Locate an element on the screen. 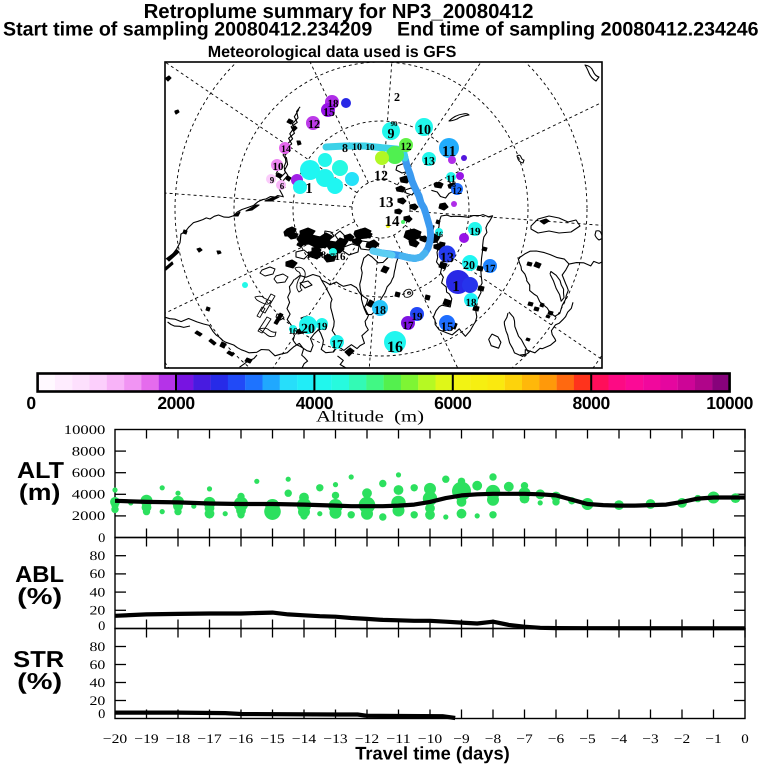 The width and height of the screenshot is (768, 768). svg-text: 2 is located at coordinates (397, 97).